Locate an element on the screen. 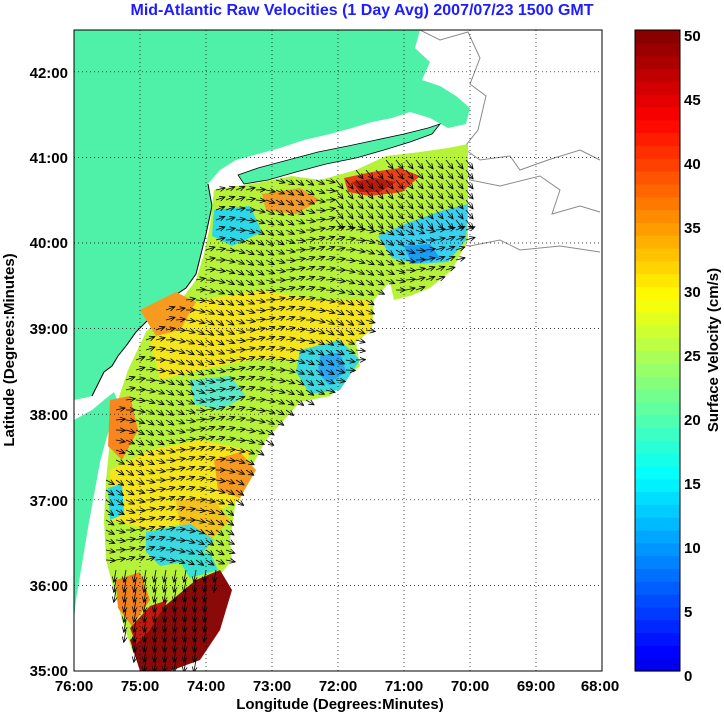 Image resolution: width=724 pixels, height=719 pixels. y-tick-label: 39:00 is located at coordinates (49, 329).